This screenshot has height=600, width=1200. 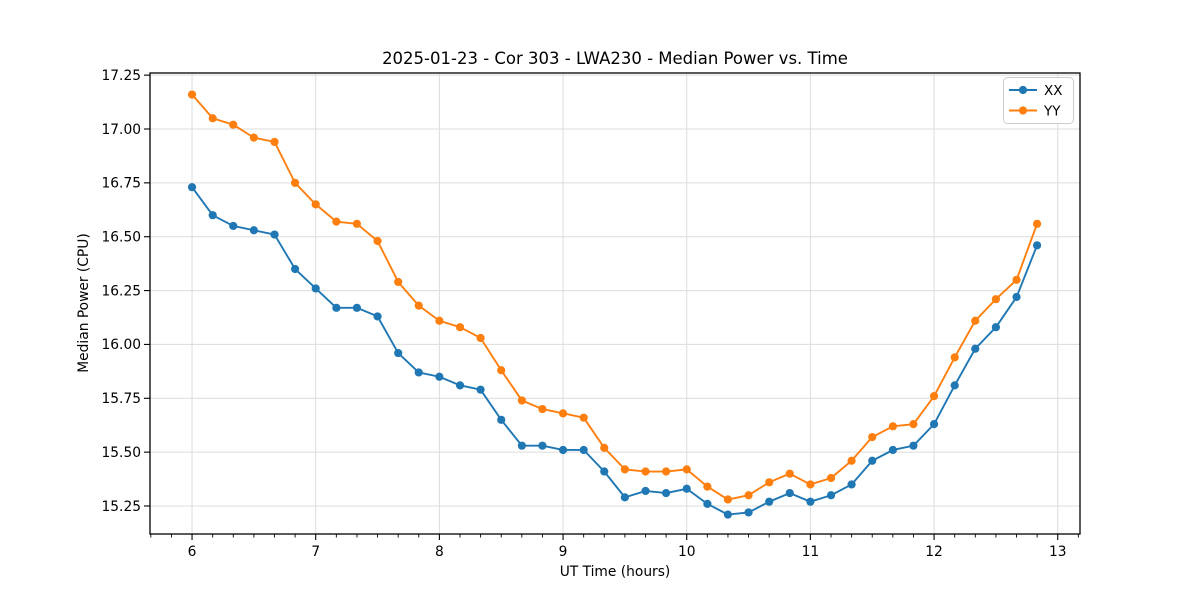 I want to click on legend: XX YY, so click(x=1038, y=100).